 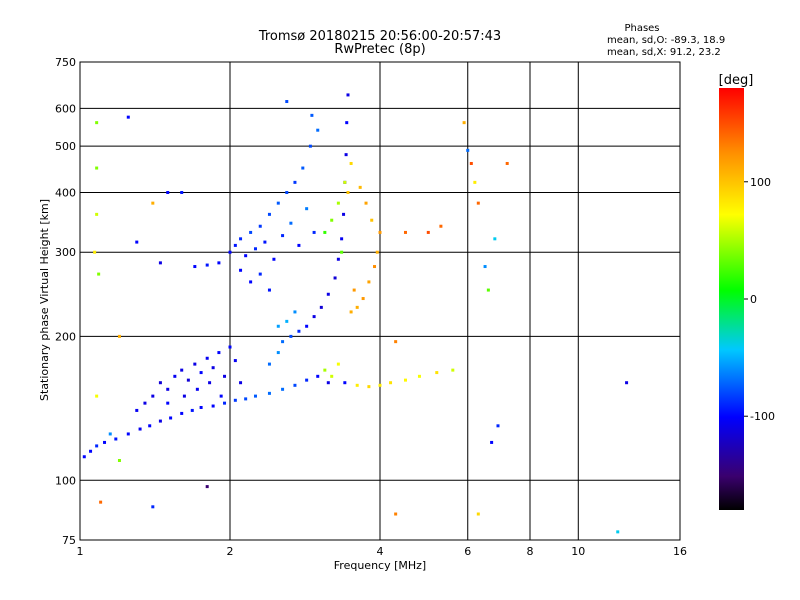 I want to click on y-tick-label: 200, so click(x=65, y=336).